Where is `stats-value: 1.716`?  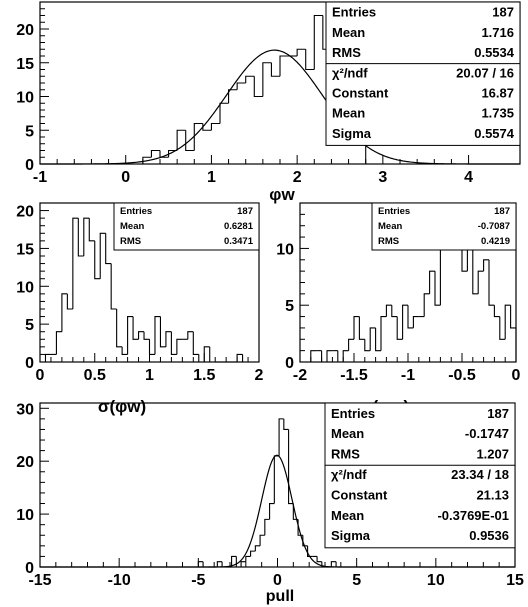
stats-value: 1.716 is located at coordinates (497, 32).